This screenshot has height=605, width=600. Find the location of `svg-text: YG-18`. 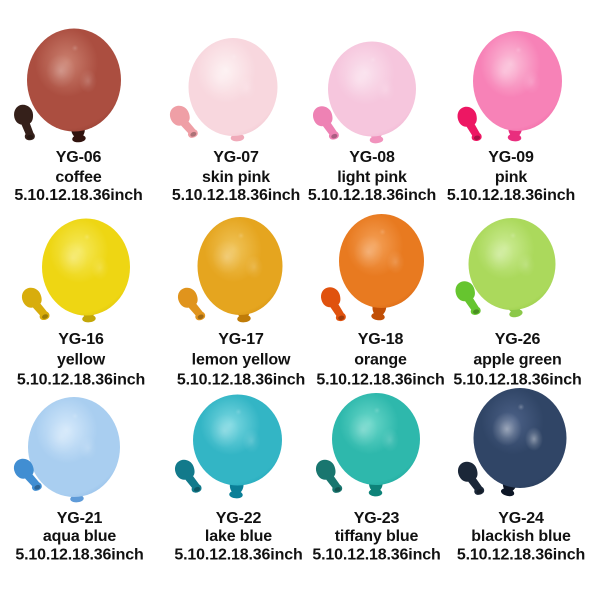

svg-text: YG-18 is located at coordinates (381, 339).